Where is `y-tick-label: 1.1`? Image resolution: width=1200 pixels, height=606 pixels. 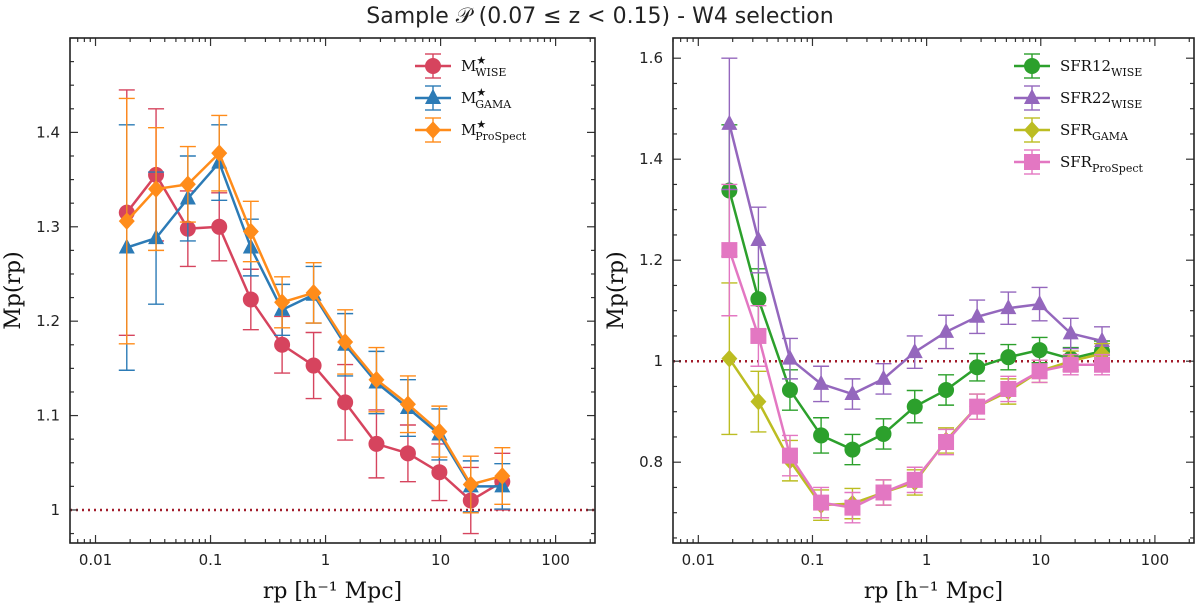
y-tick-label: 1.1 is located at coordinates (48, 416).